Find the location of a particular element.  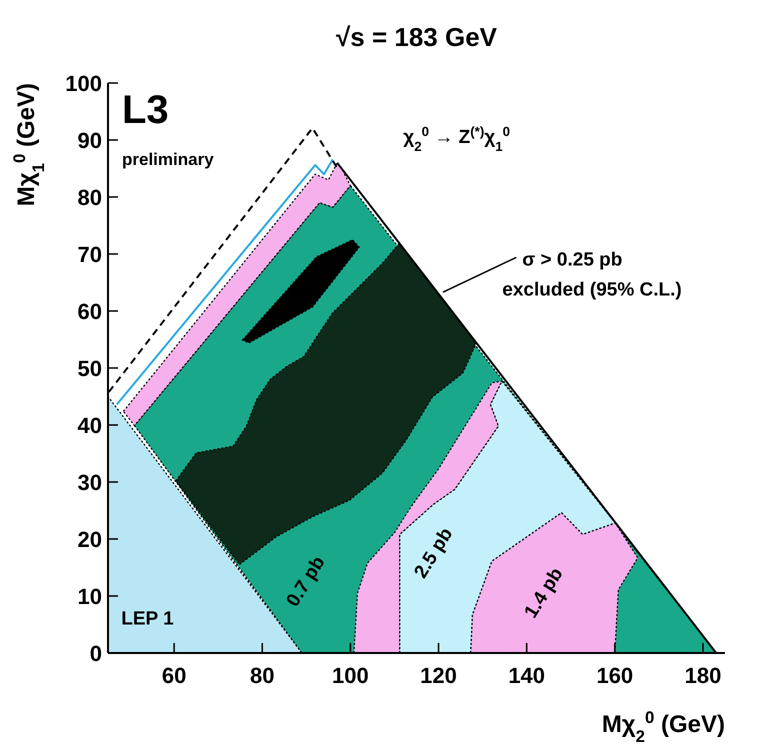

y-tick-label: 10 is located at coordinates (90, 596).